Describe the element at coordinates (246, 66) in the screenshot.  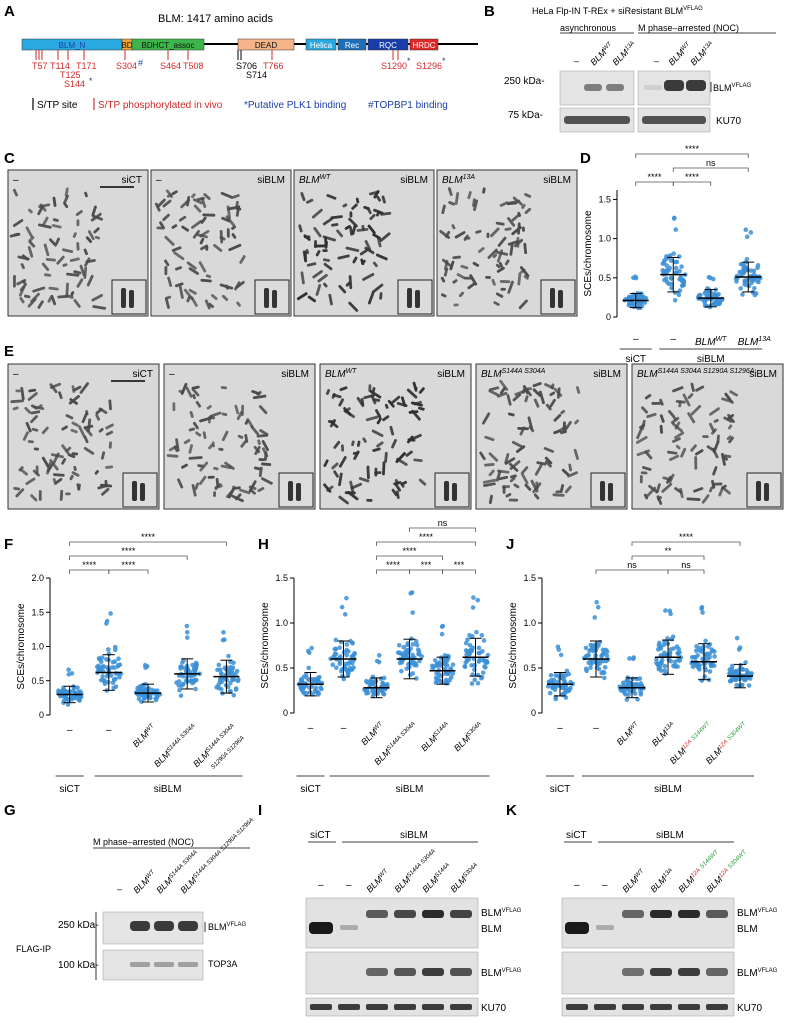
I see `site-S706: S706` at that location.